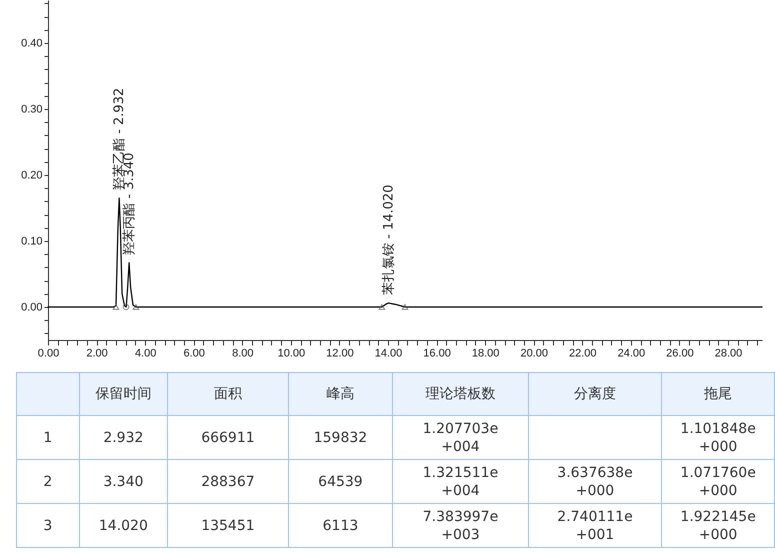 The width and height of the screenshot is (775, 553). Describe the element at coordinates (228, 394) in the screenshot. I see `category-label: 面积` at that location.